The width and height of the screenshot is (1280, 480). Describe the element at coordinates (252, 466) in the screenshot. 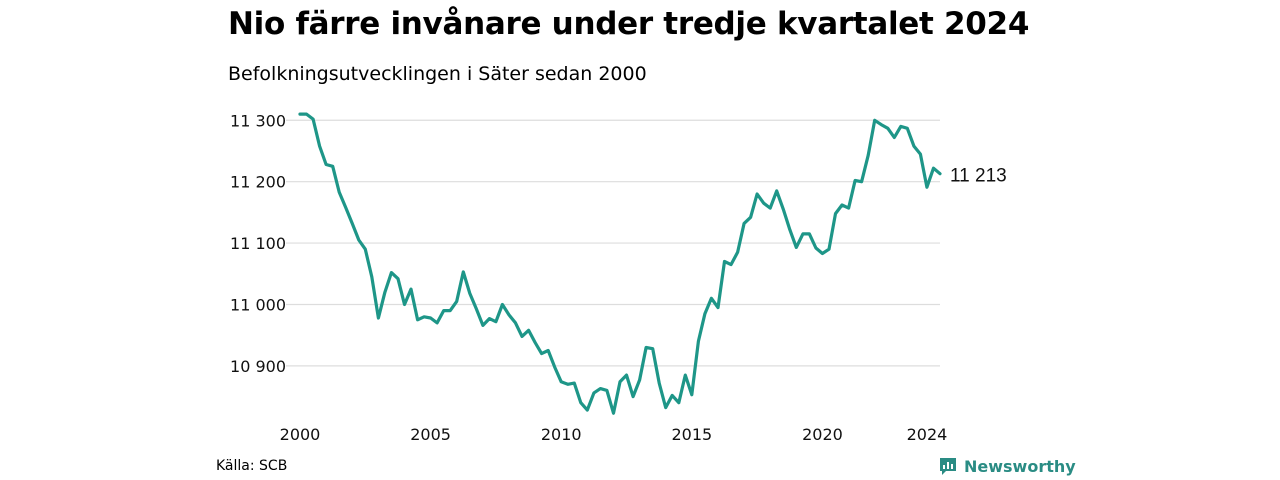

I see `source-label: Källa: SCB` at that location.